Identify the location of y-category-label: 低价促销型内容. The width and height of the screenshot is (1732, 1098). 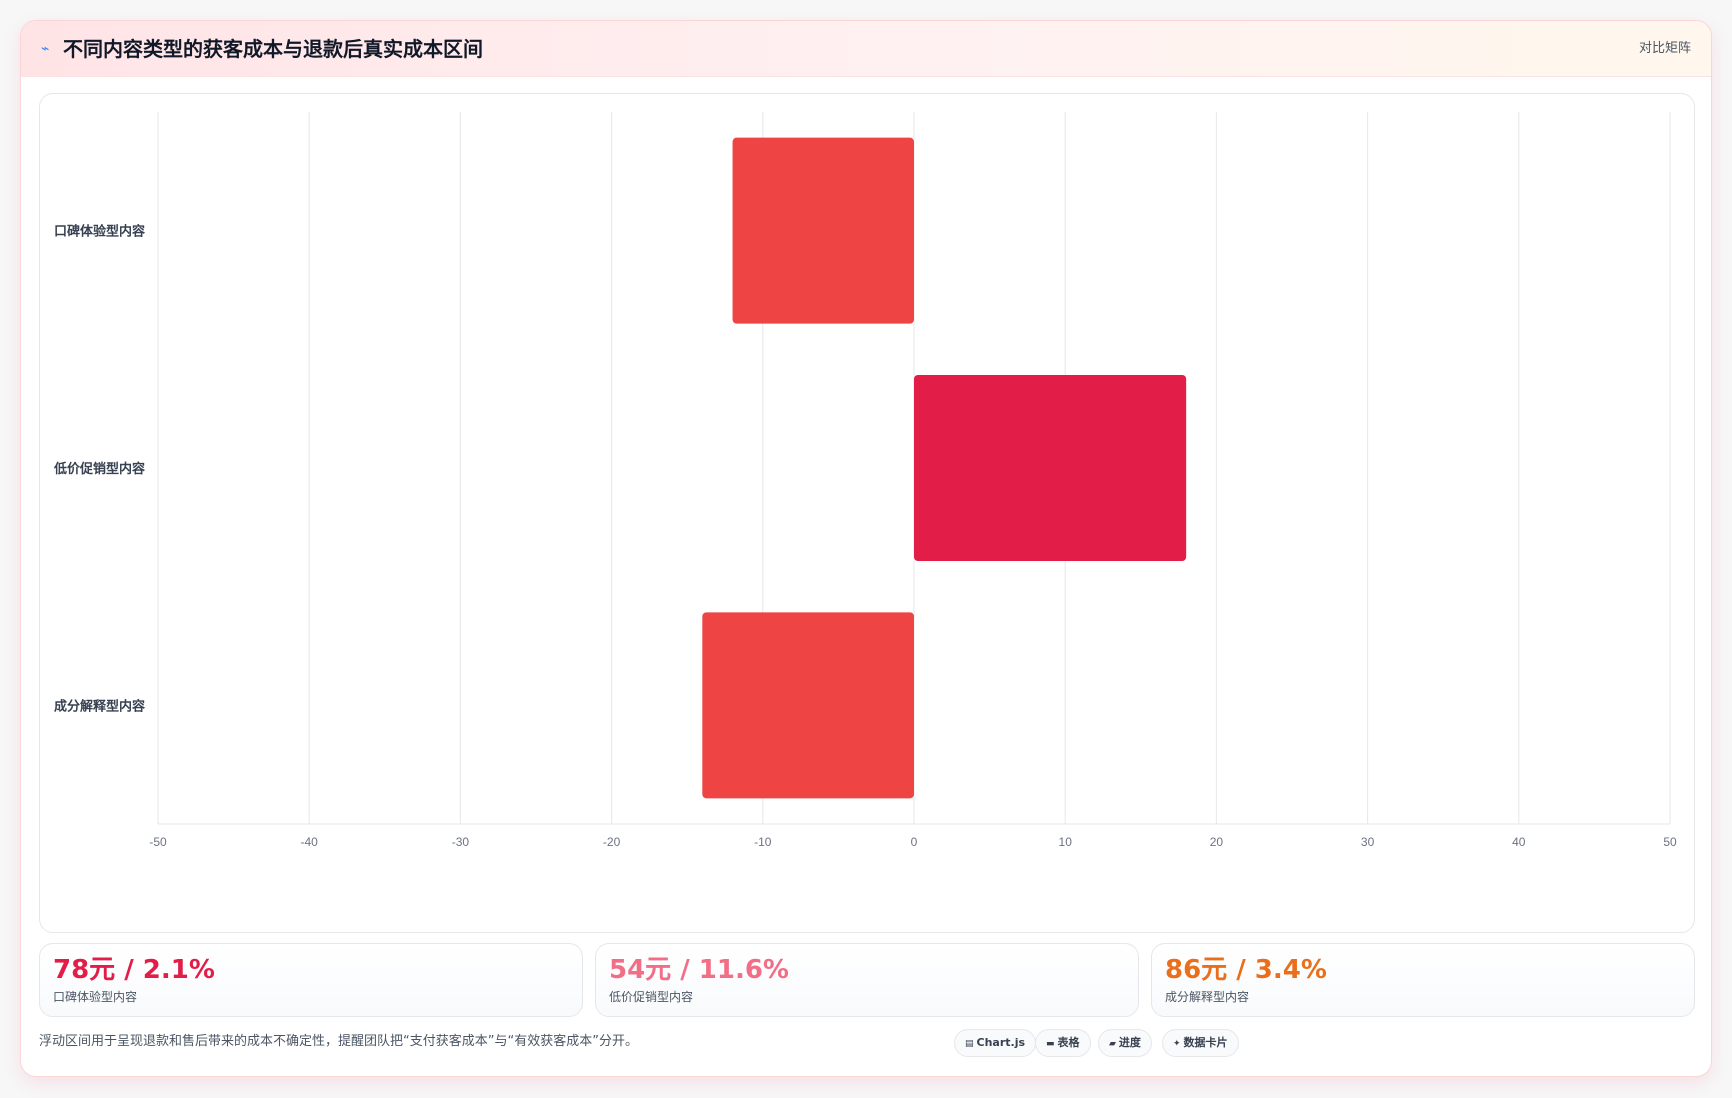
(99, 469).